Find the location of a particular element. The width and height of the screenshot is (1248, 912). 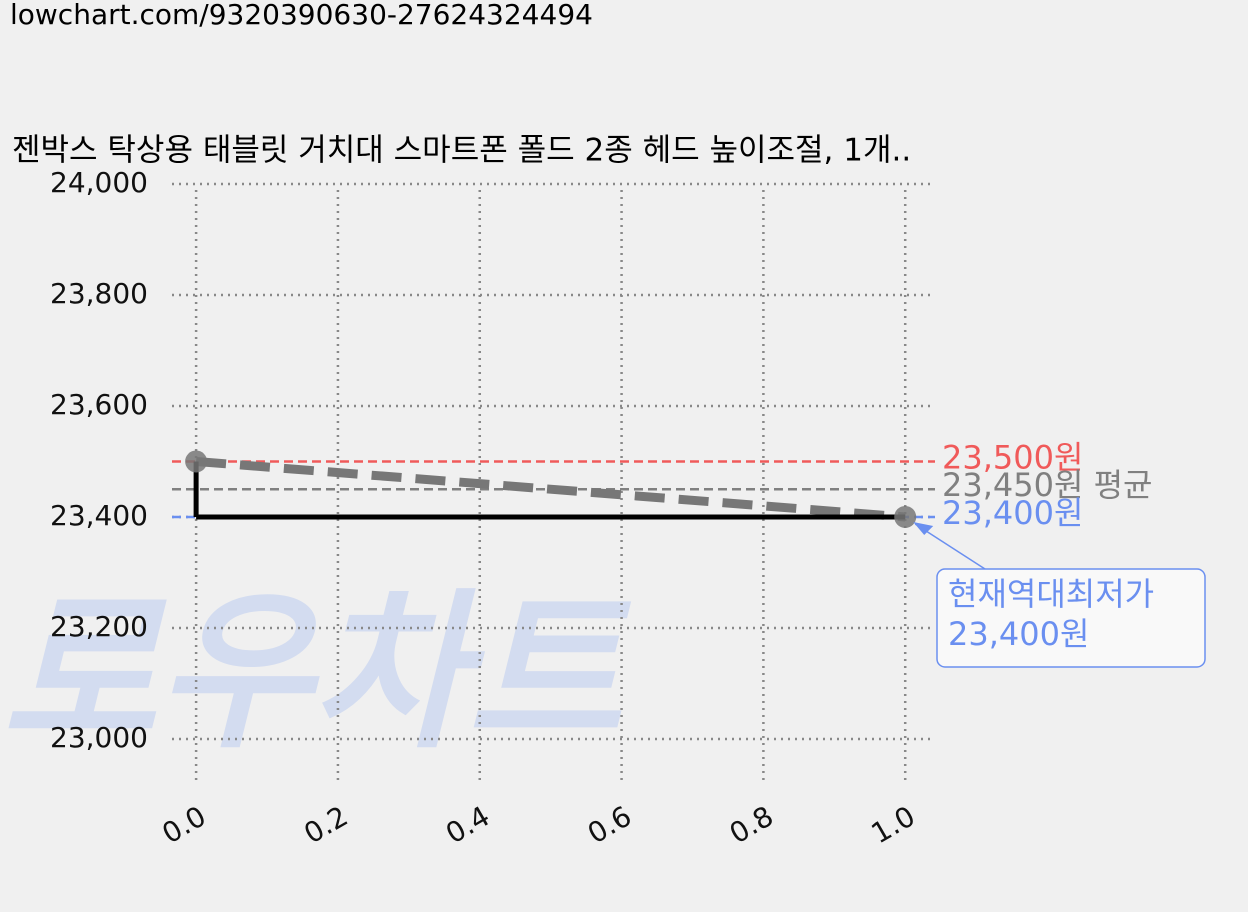

arrow-head is located at coordinates (923, 528).